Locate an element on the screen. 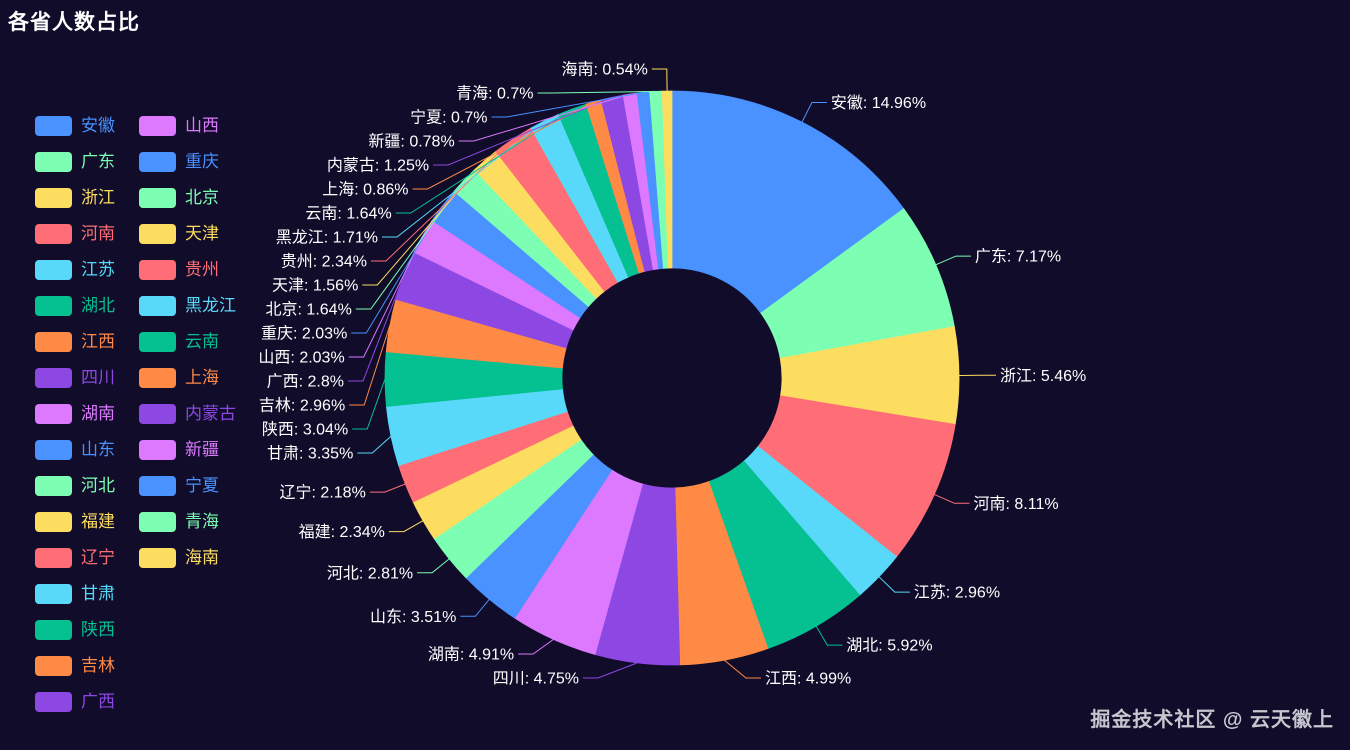  legend-label: 四川 is located at coordinates (98, 377).